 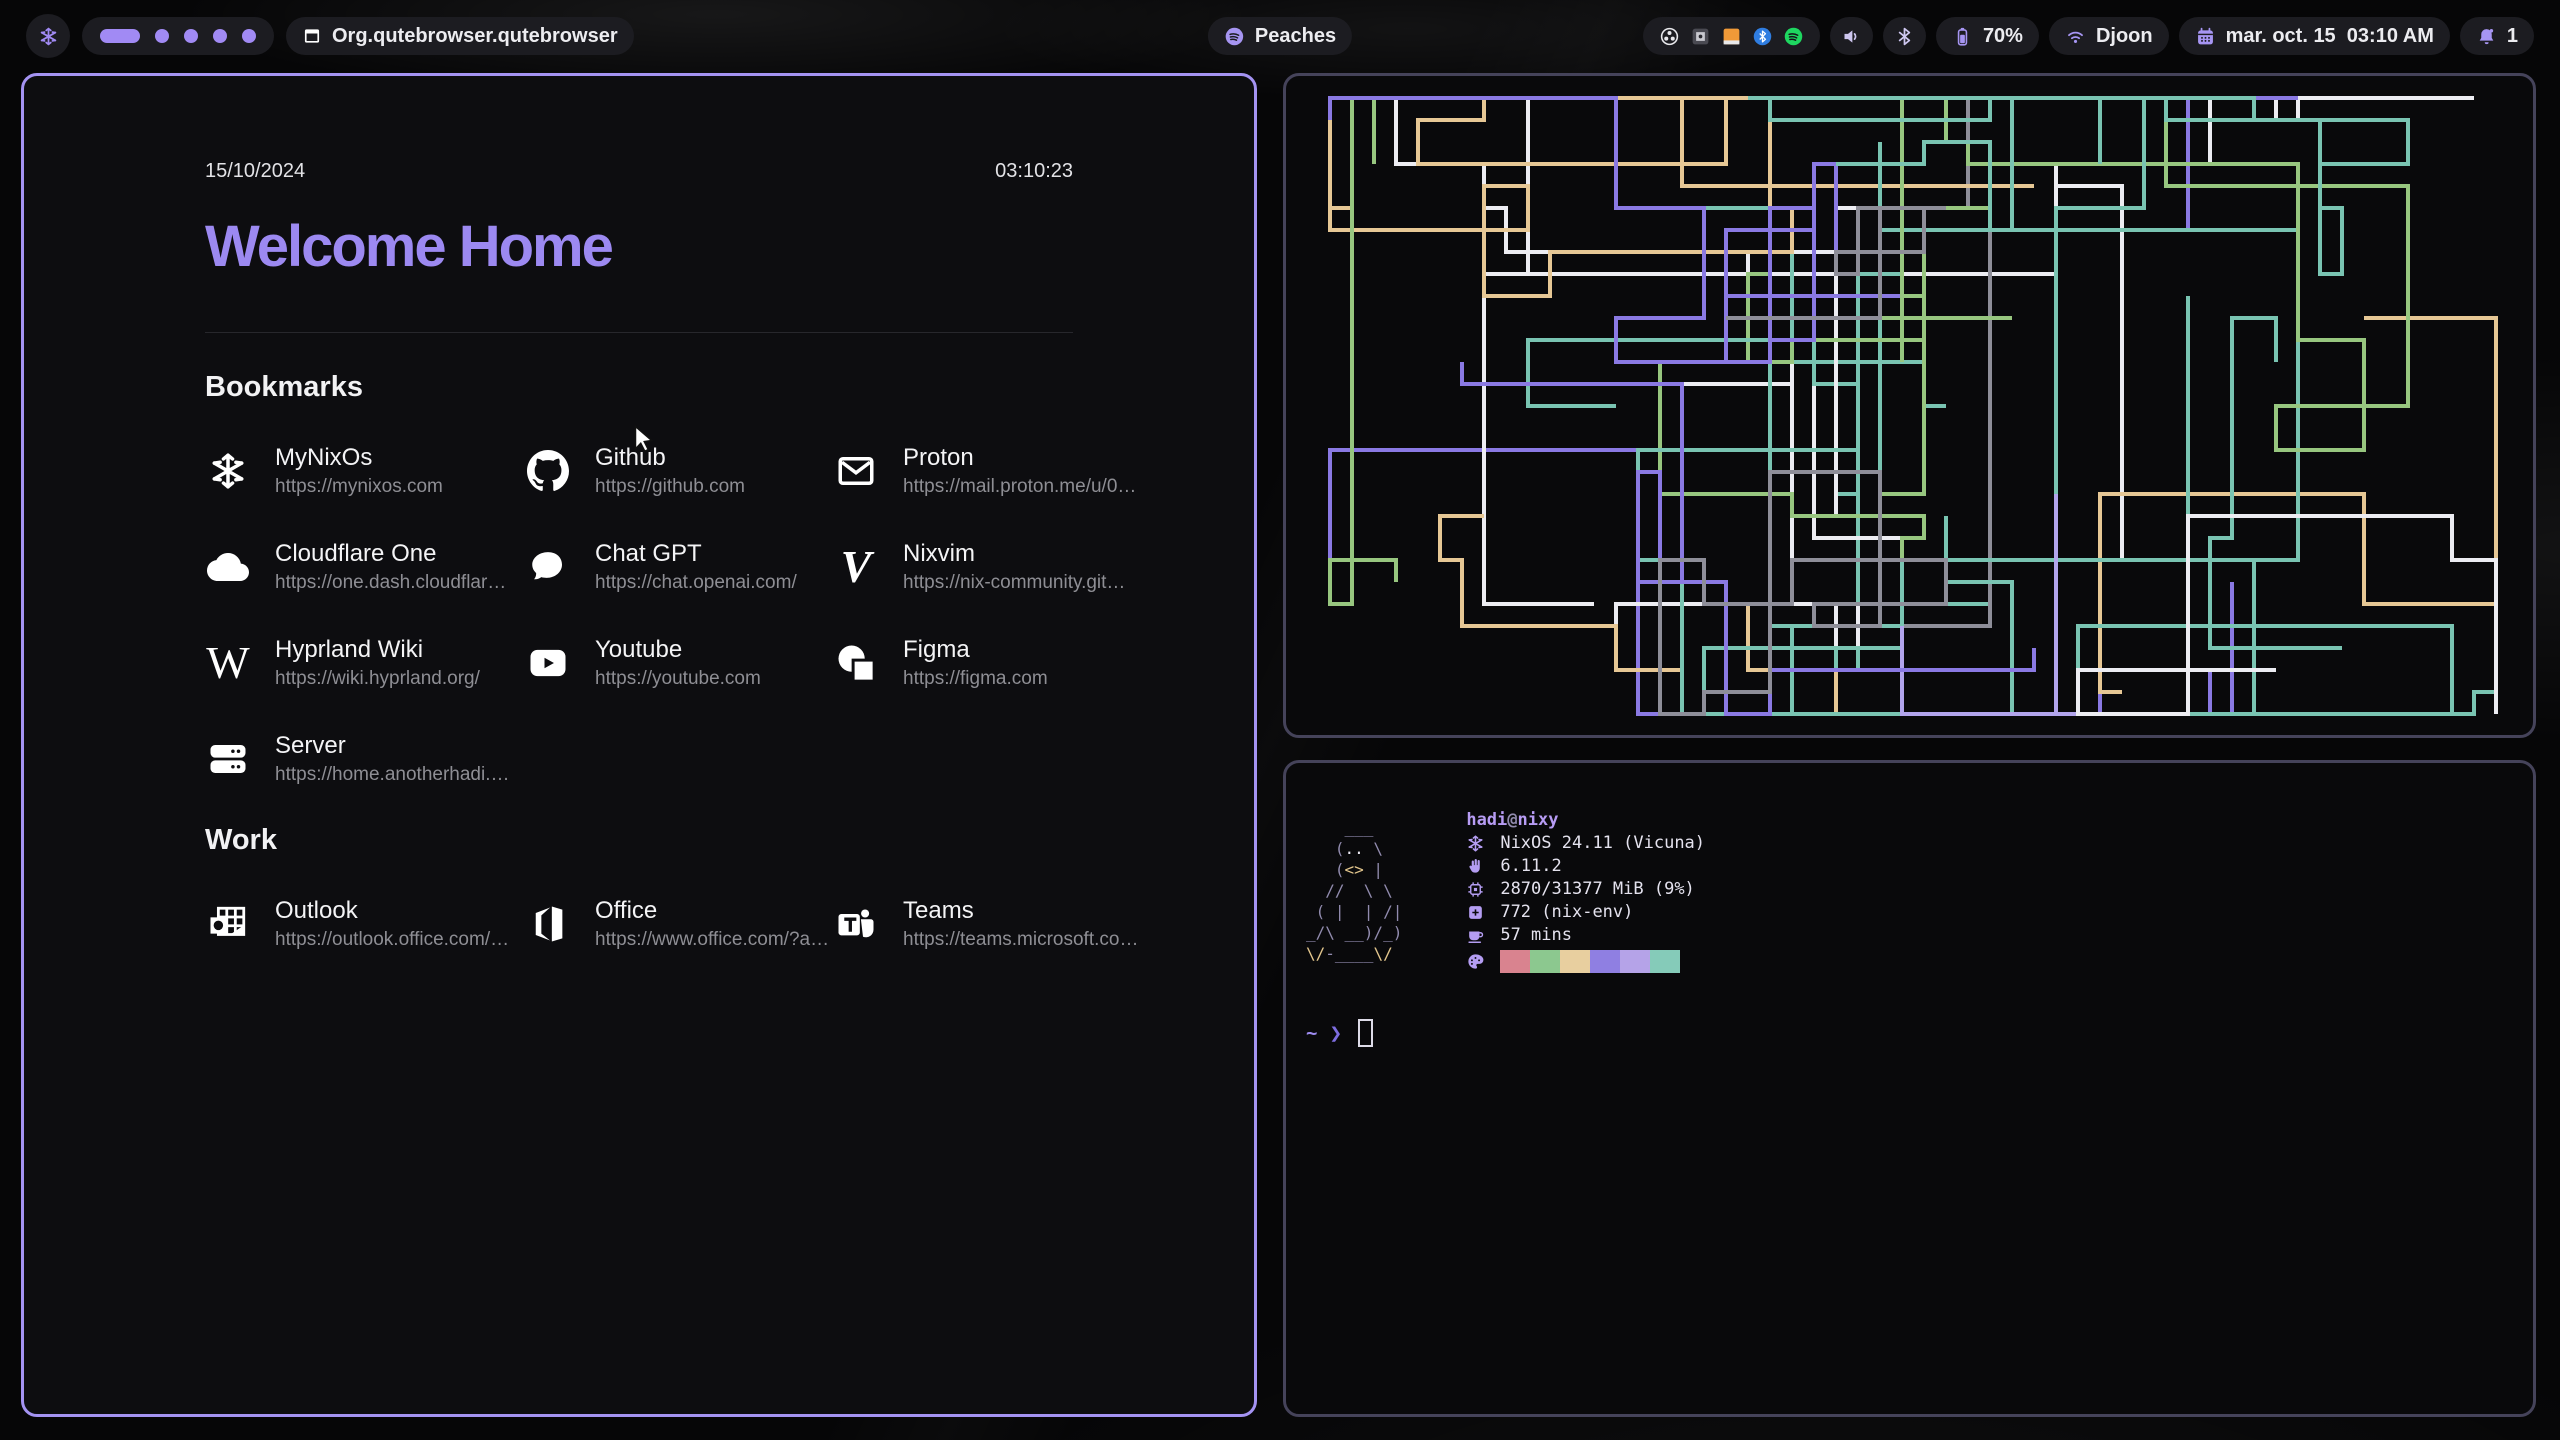 What do you see at coordinates (2486, 36) in the screenshot?
I see `bell-icon` at bounding box center [2486, 36].